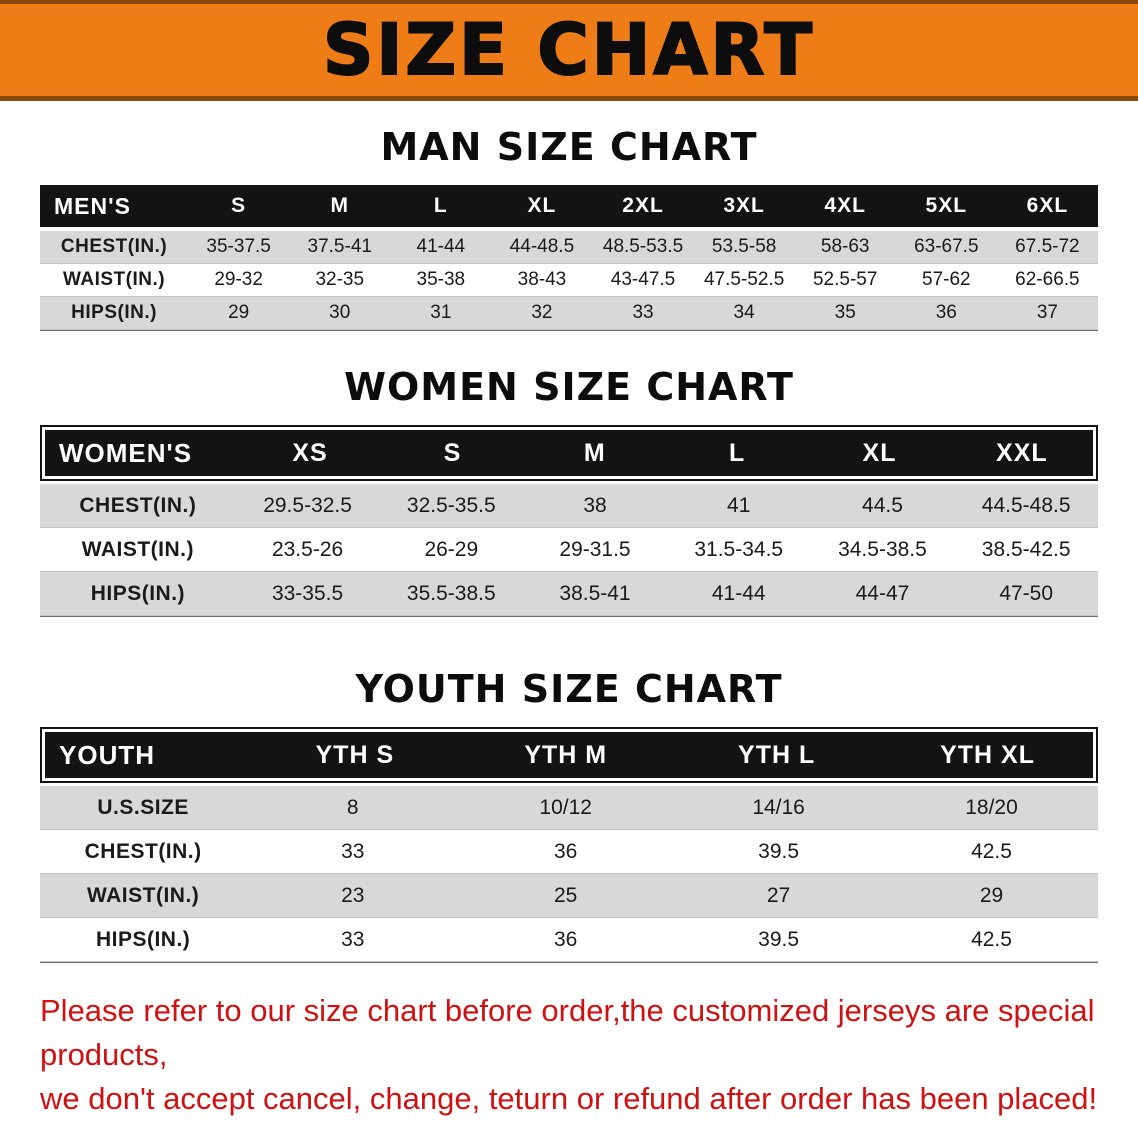 This screenshot has height=1132, width=1138. I want to click on women-table-header-frame: WOMEN'S XS S M L XL XXL, so click(569, 453).